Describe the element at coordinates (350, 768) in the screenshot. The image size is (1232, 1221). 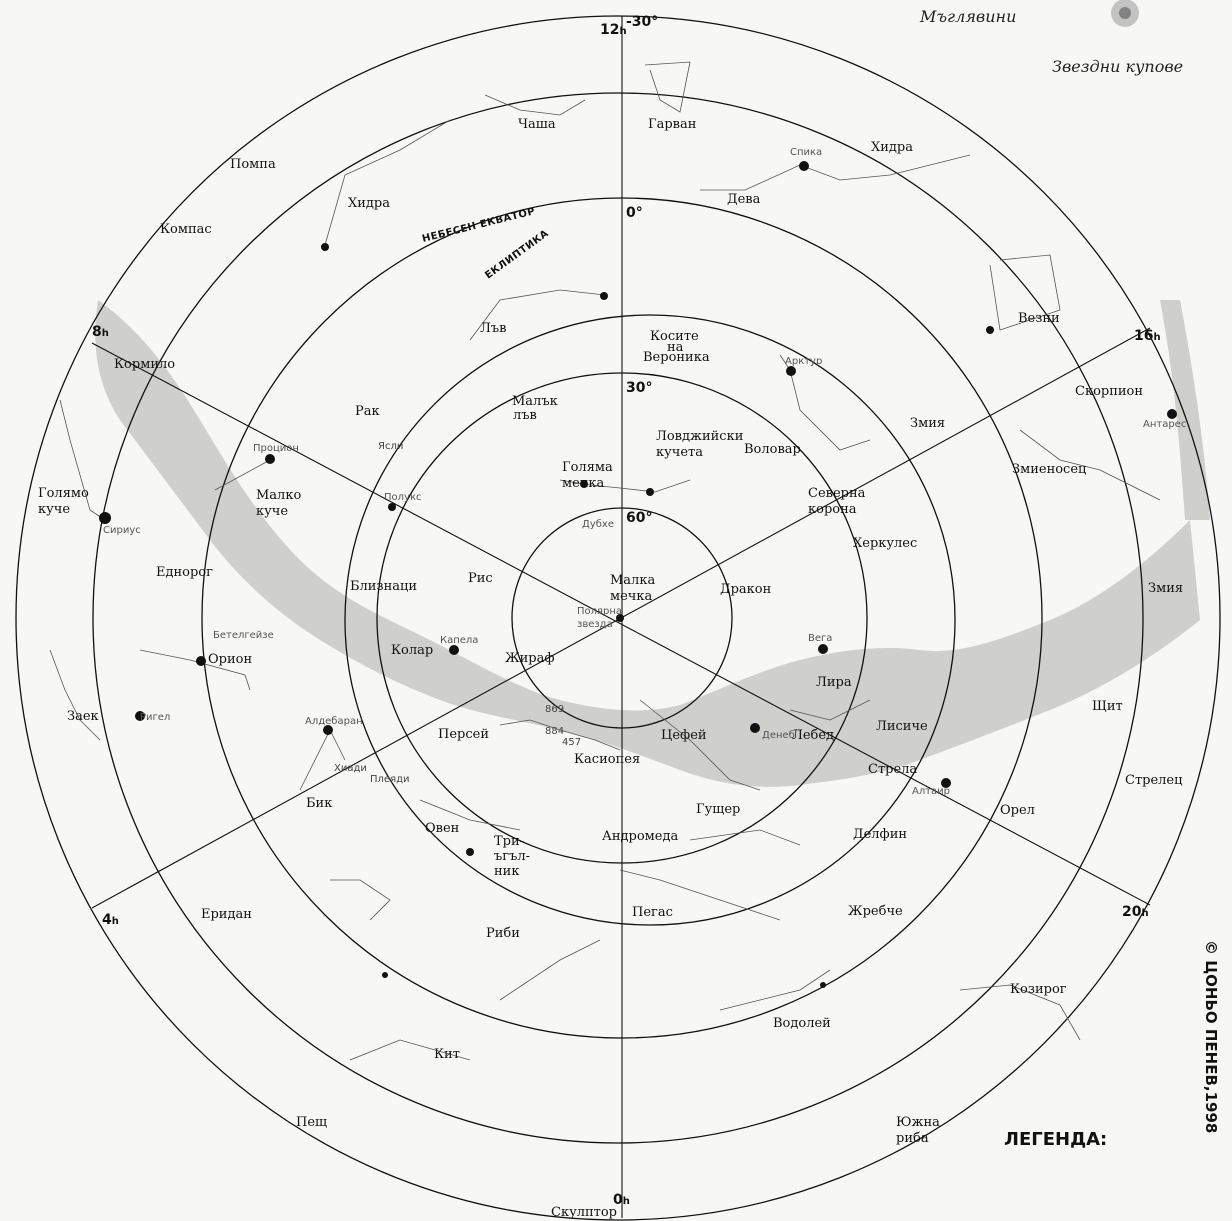
I see `svg-text: Хиади` at that location.